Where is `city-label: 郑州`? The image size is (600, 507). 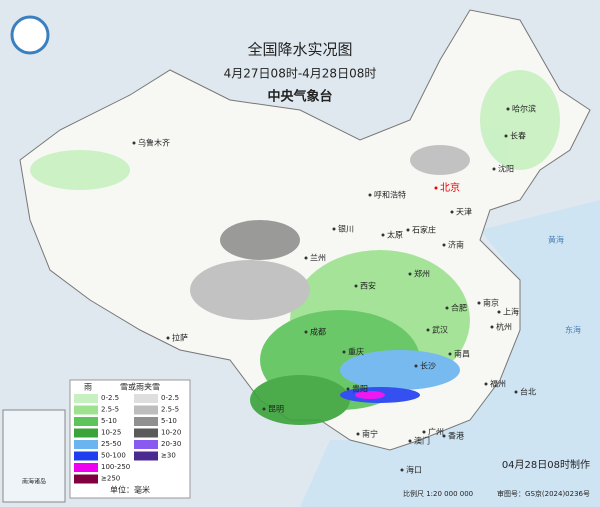
city-label: 郑州 is located at coordinates (422, 274).